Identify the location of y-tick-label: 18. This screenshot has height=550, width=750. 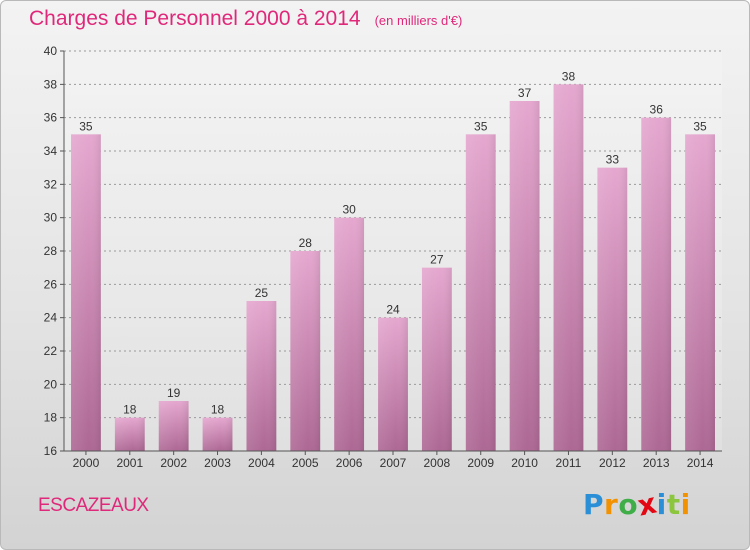
(51, 418).